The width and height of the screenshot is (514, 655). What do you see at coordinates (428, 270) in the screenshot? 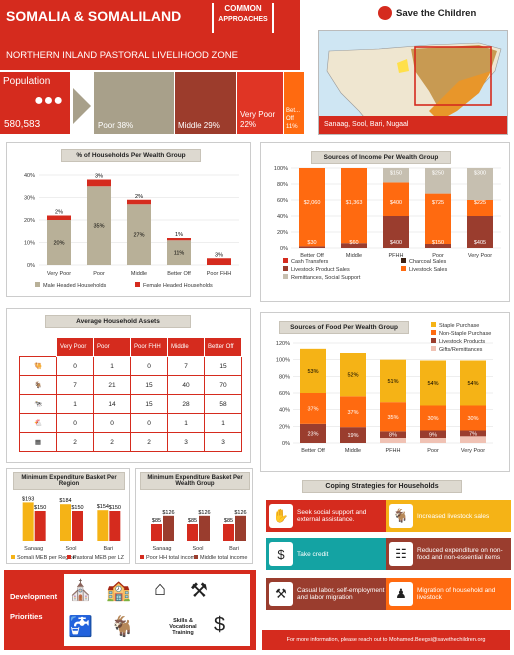
I see `legend-label: Livestock Sales` at bounding box center [428, 270].